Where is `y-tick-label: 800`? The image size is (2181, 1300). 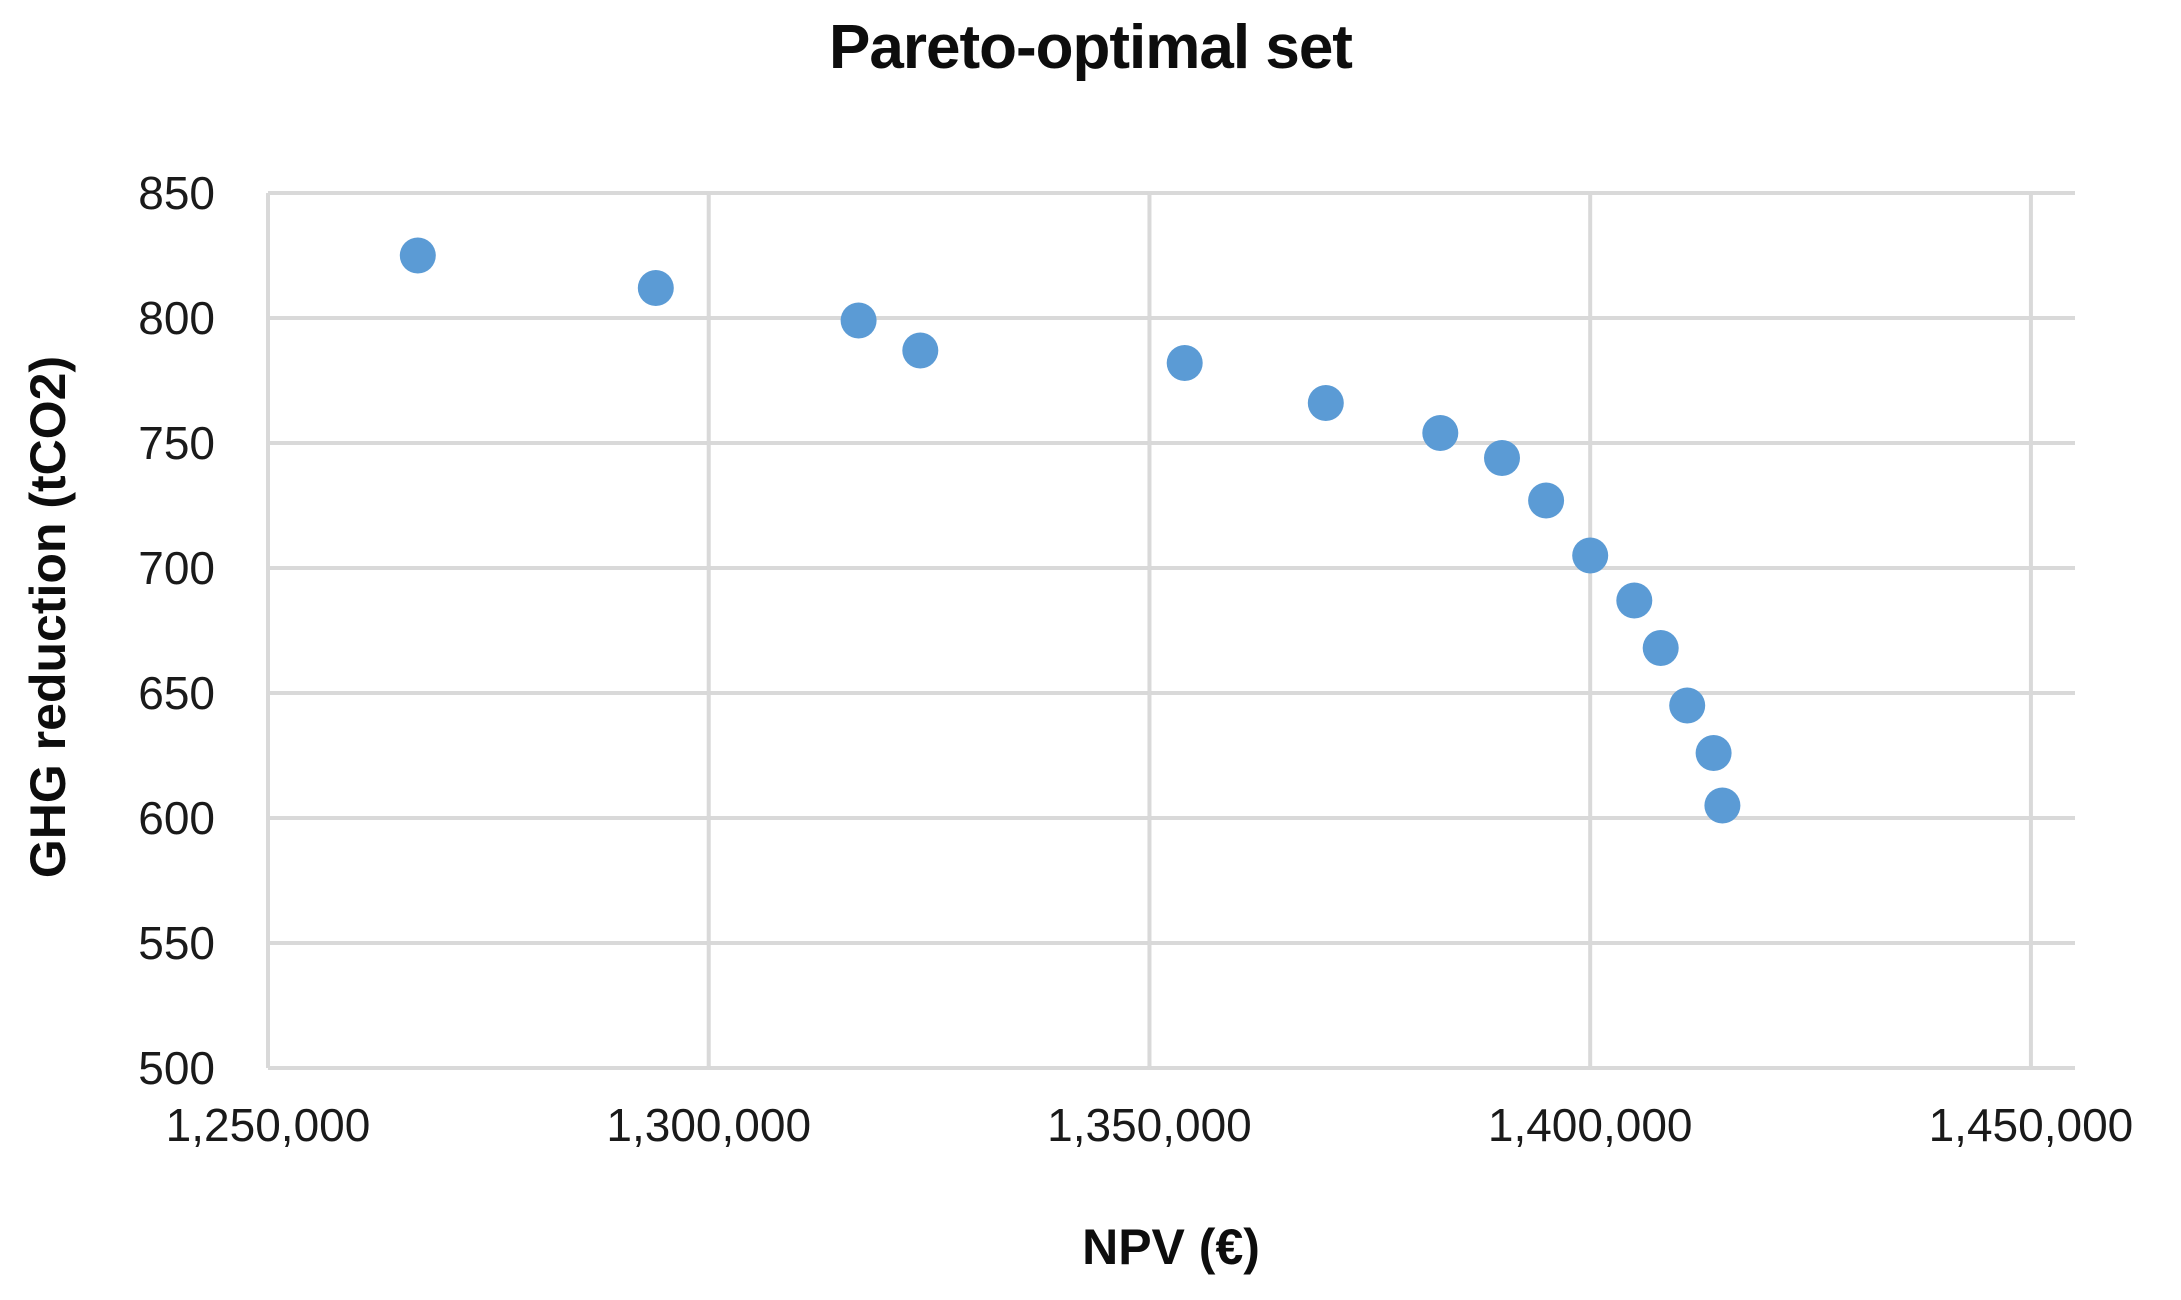 y-tick-label: 800 is located at coordinates (176, 318).